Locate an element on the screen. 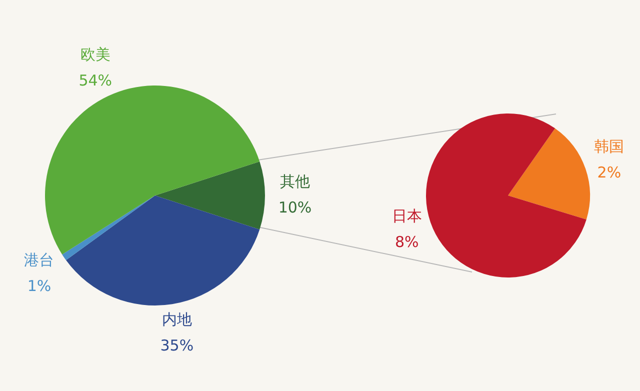  slice-label: 韩国 is located at coordinates (609, 147).